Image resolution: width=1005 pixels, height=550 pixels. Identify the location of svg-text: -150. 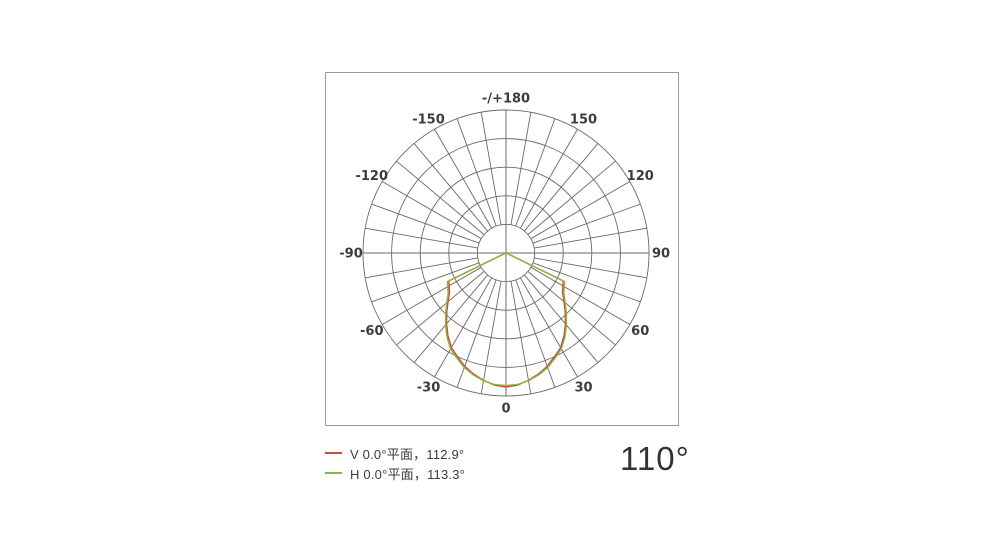
(428, 119).